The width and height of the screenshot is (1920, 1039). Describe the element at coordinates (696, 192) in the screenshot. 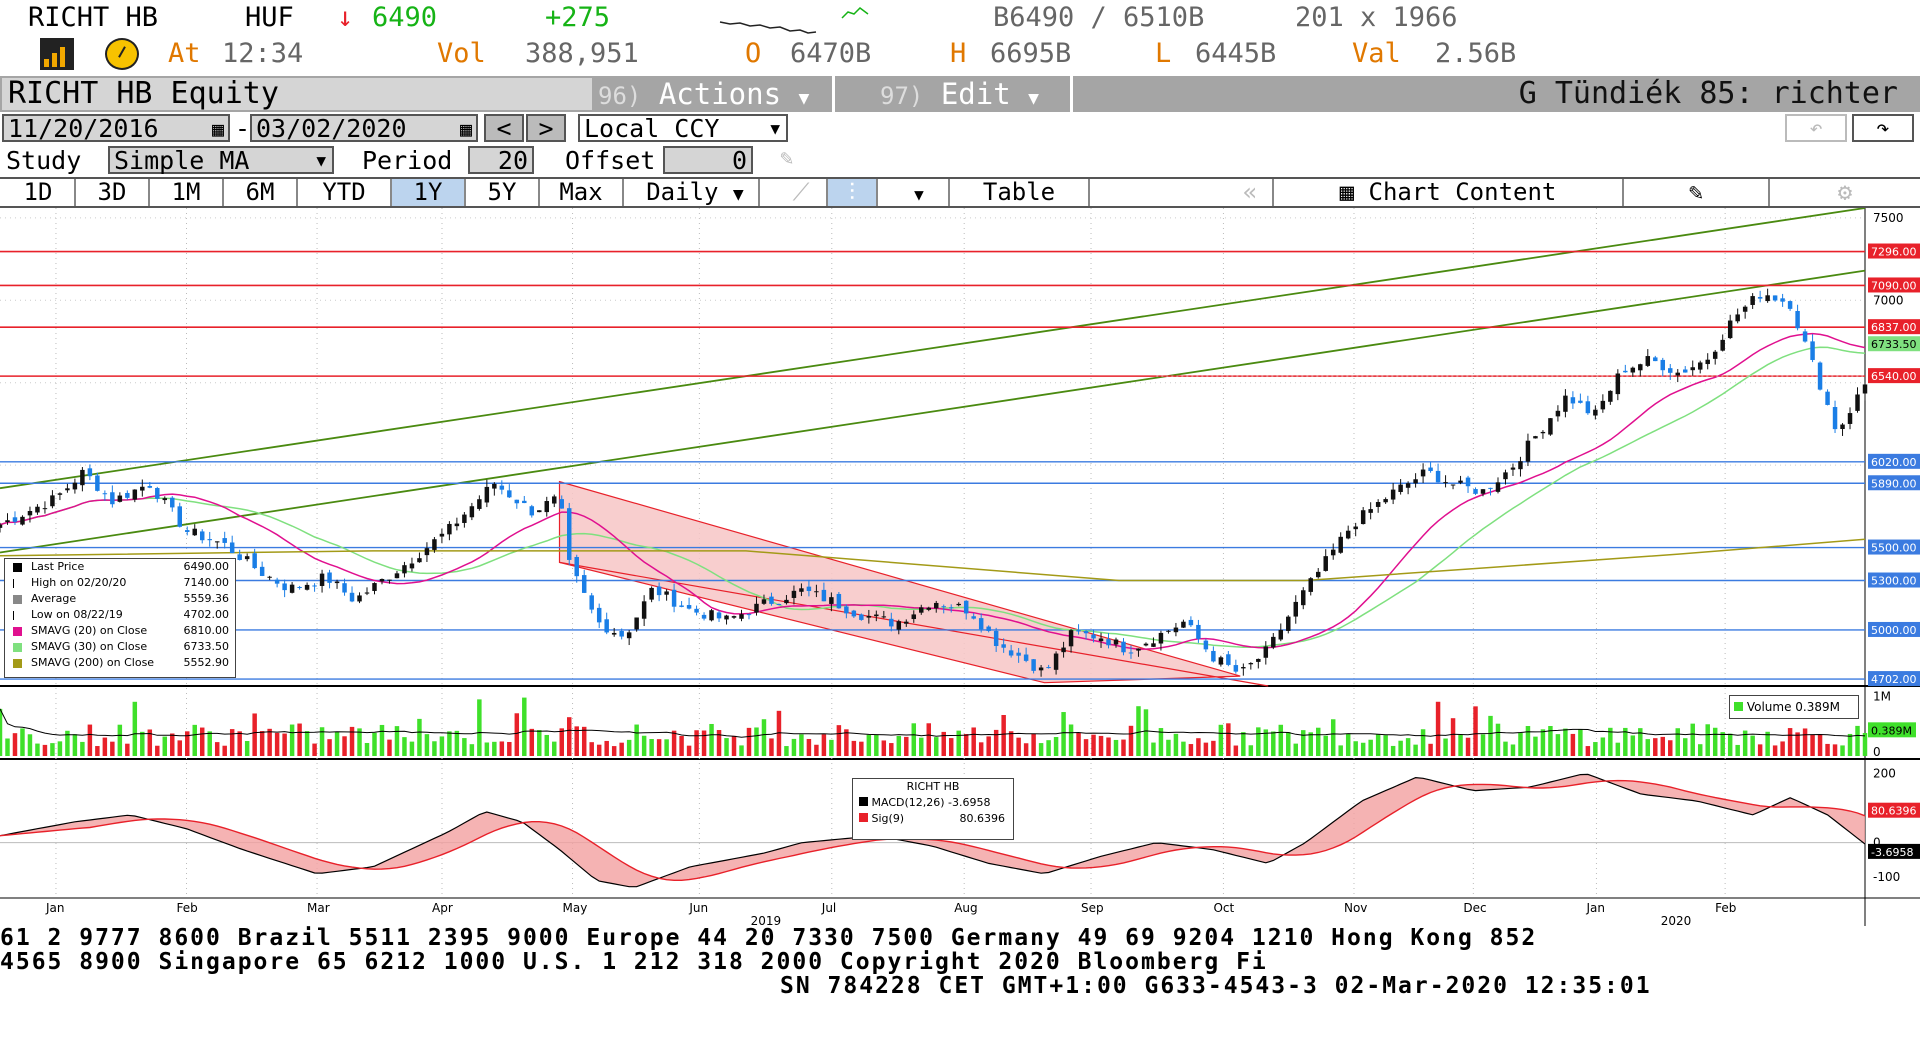

I see `frequency-select: Daily ▼` at that location.